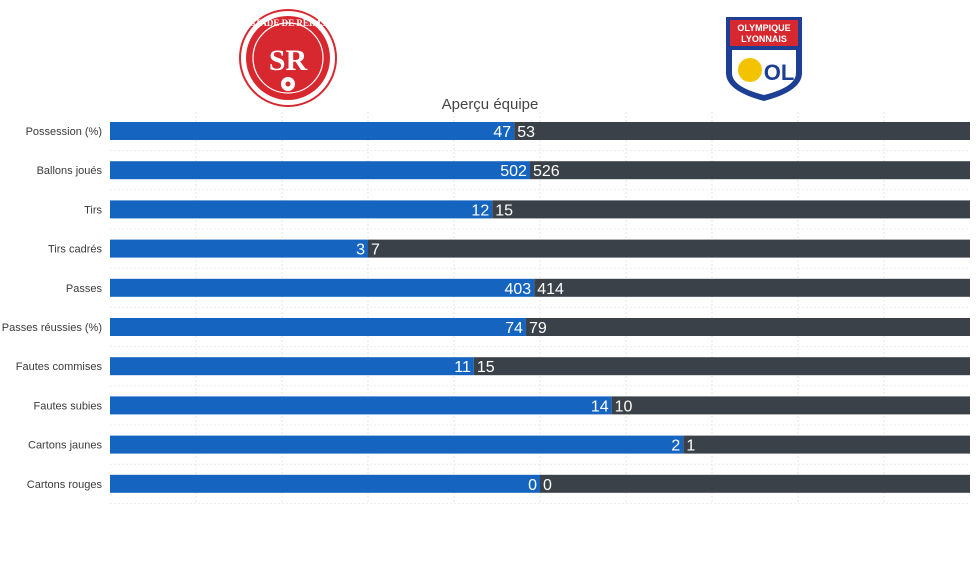 The height and width of the screenshot is (588, 980). What do you see at coordinates (550, 289) in the screenshot?
I see `away-value-label: 414` at bounding box center [550, 289].